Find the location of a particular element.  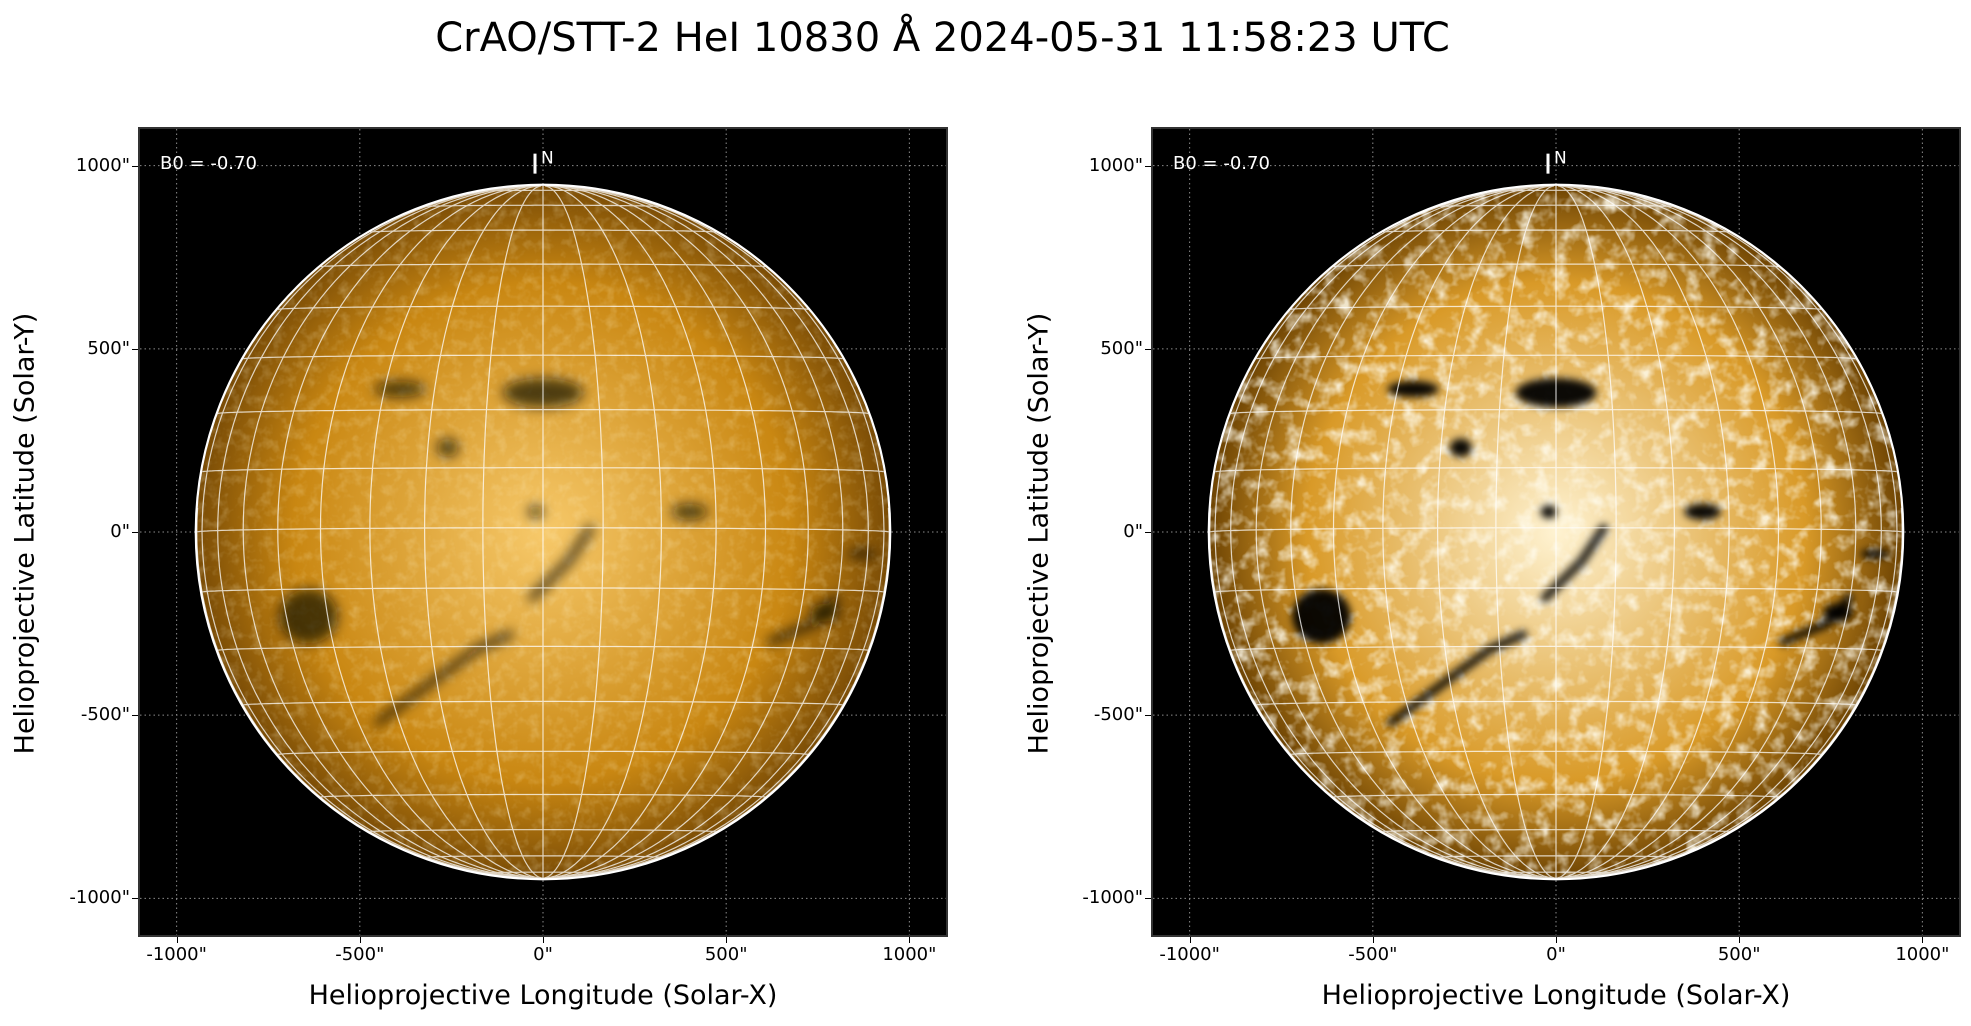

x-tick-label: 1000" is located at coordinates (909, 954).